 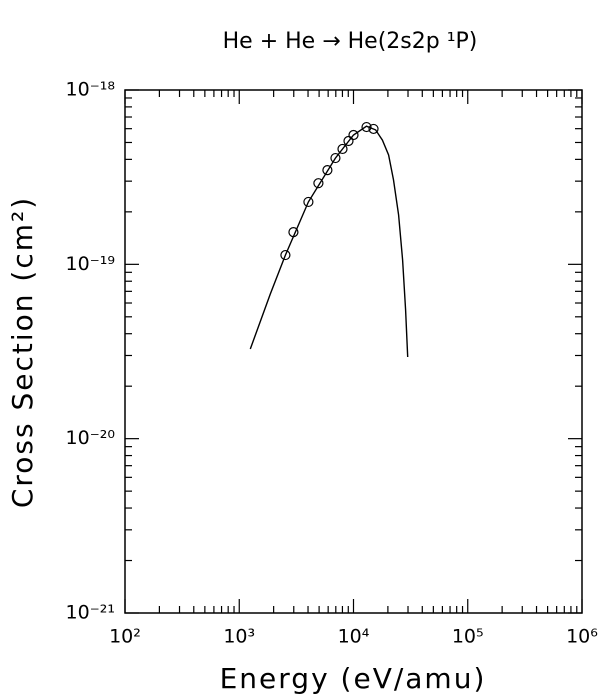 What do you see at coordinates (582, 637) in the screenshot?
I see `x-tick-label: 10⁶` at bounding box center [582, 637].